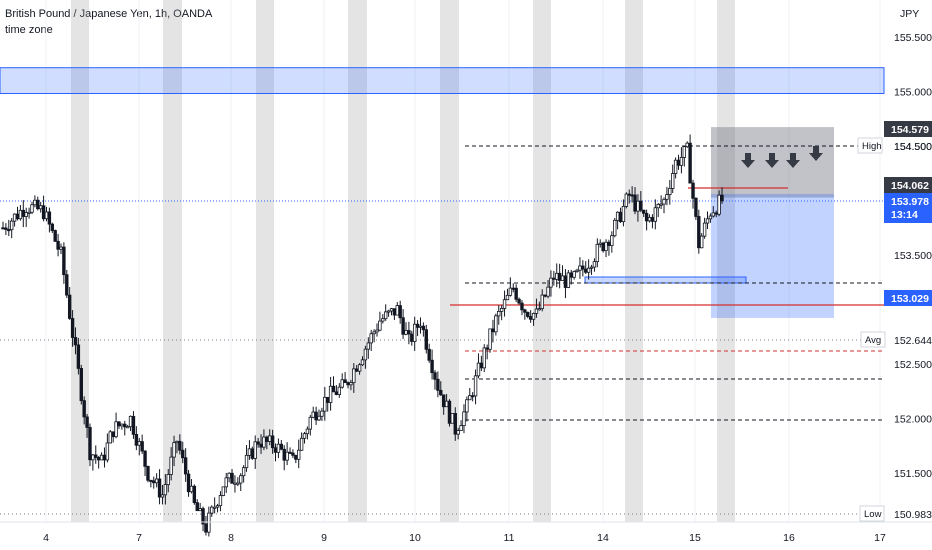  What do you see at coordinates (29, 30) in the screenshot?
I see `time-zone-label: time zone` at bounding box center [29, 30].